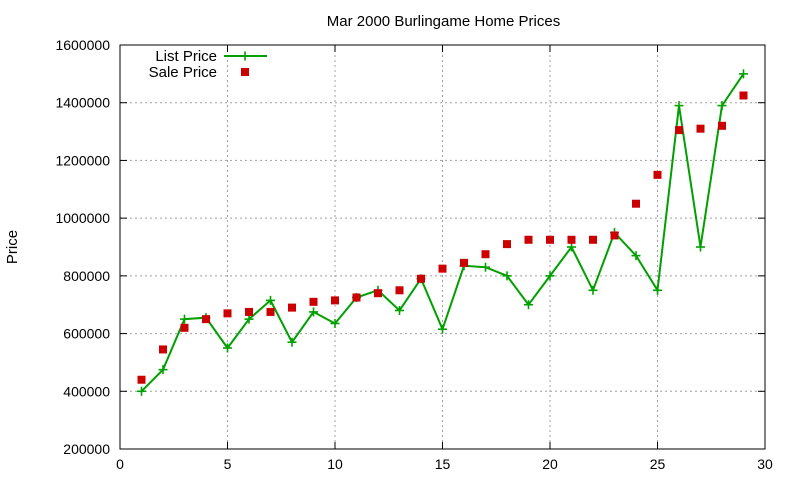 Image resolution: width=800 pixels, height=480 pixels. I want to click on chart-title: Mar 2000 Burlingame Home Prices, so click(443, 21).